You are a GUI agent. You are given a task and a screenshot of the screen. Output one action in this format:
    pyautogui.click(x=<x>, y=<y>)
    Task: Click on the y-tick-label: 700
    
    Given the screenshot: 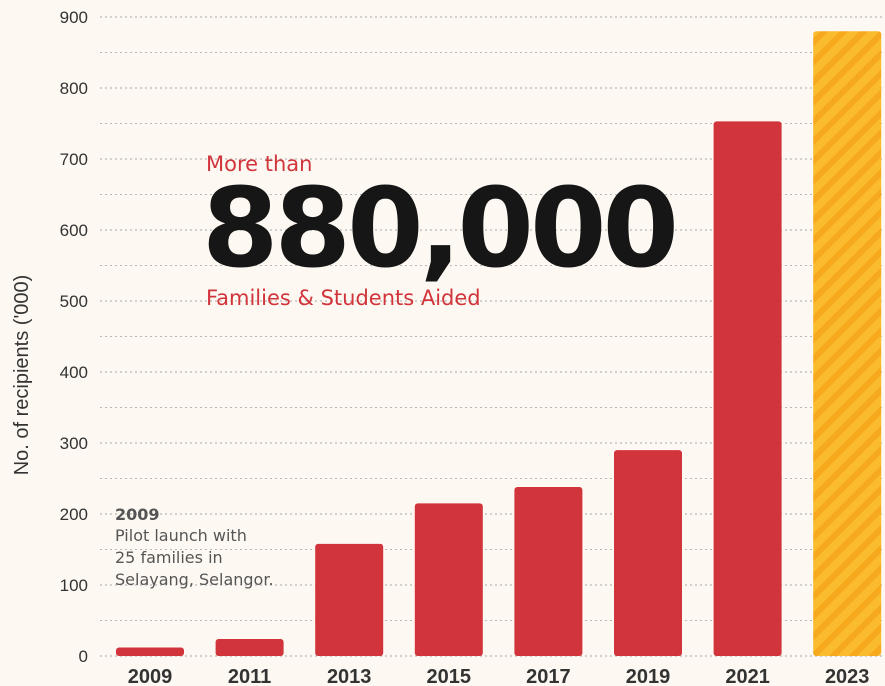 What is the action you would take?
    pyautogui.click(x=74, y=159)
    